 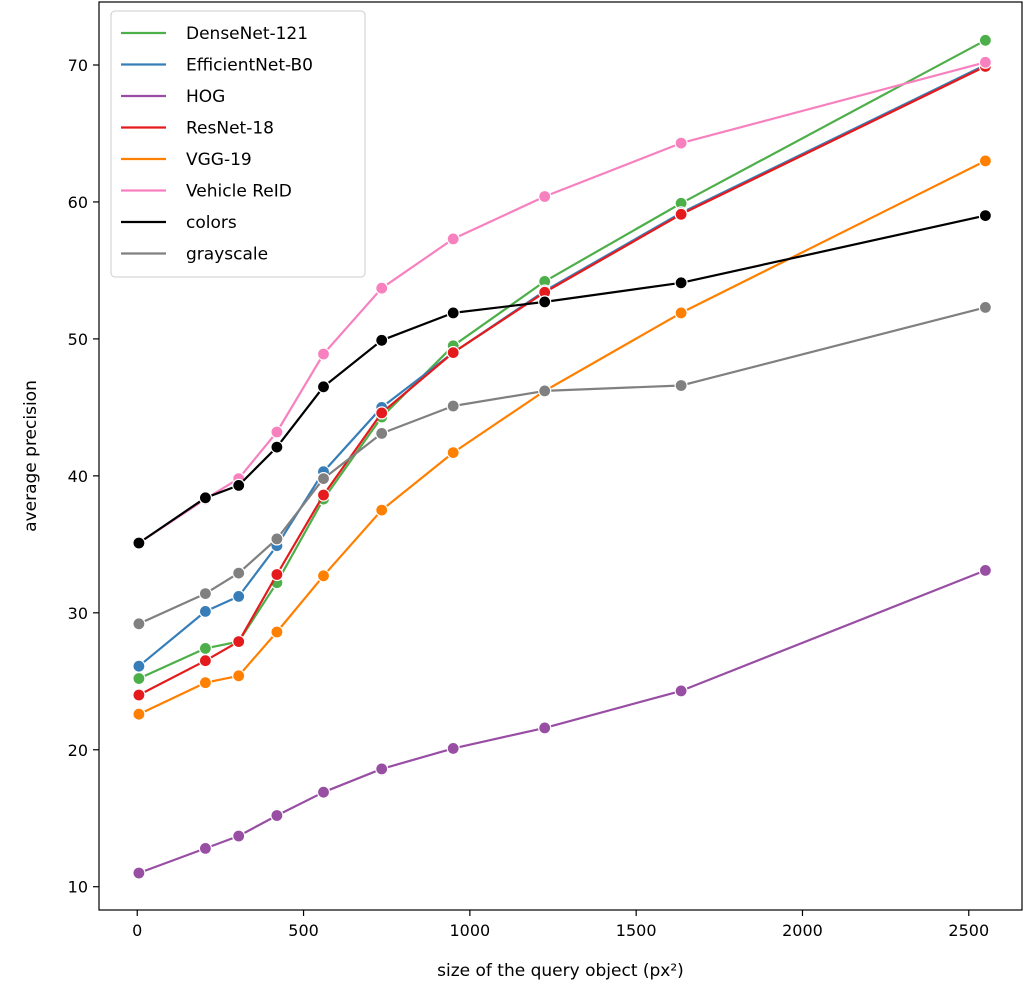 I want to click on legend-entry: VGG-19, so click(x=219, y=160).